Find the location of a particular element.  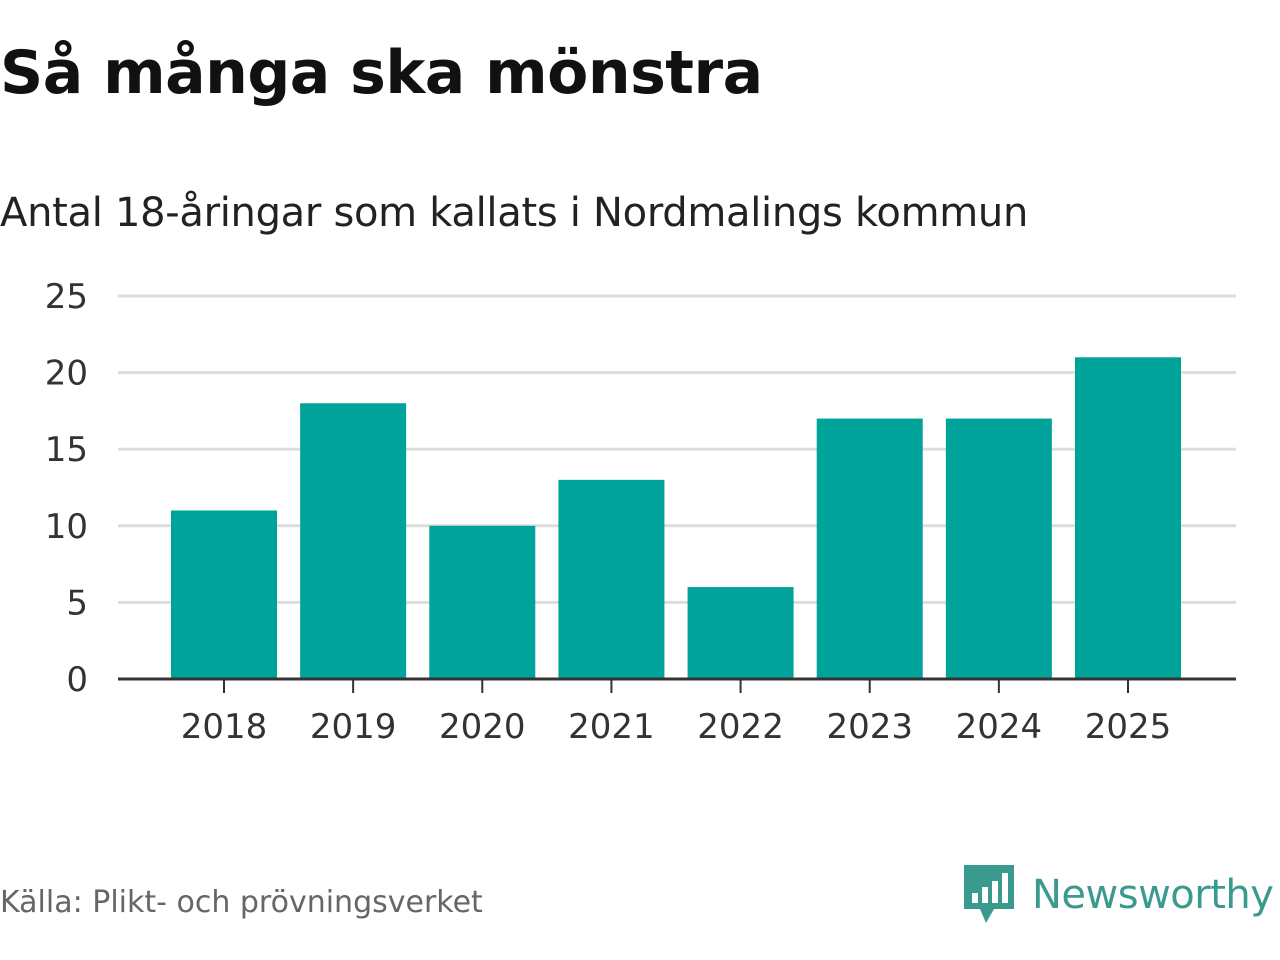

x-tick-label: 2025 is located at coordinates (1128, 727).